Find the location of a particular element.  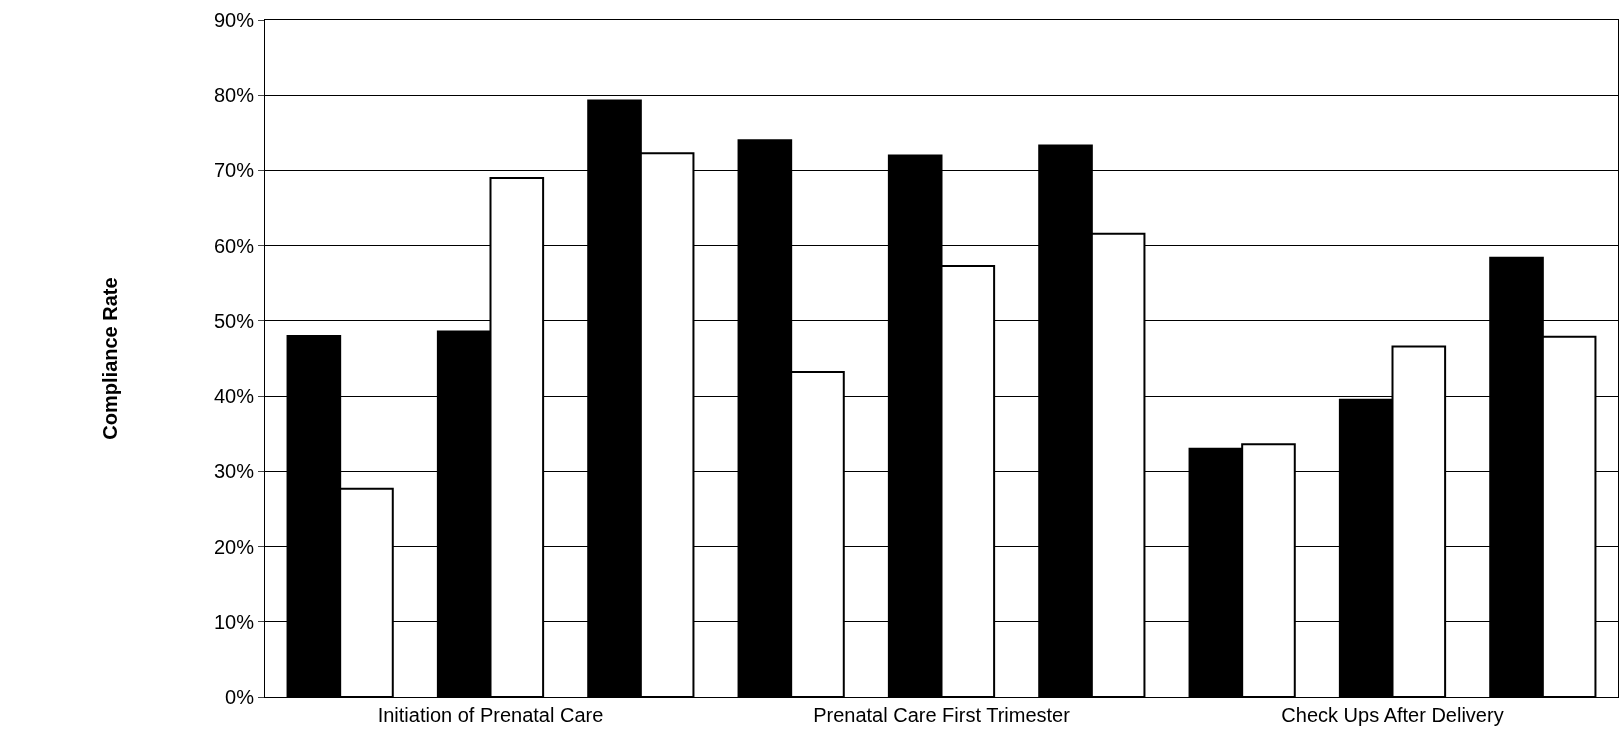

y-tick-label: 90% is located at coordinates (234, 20).